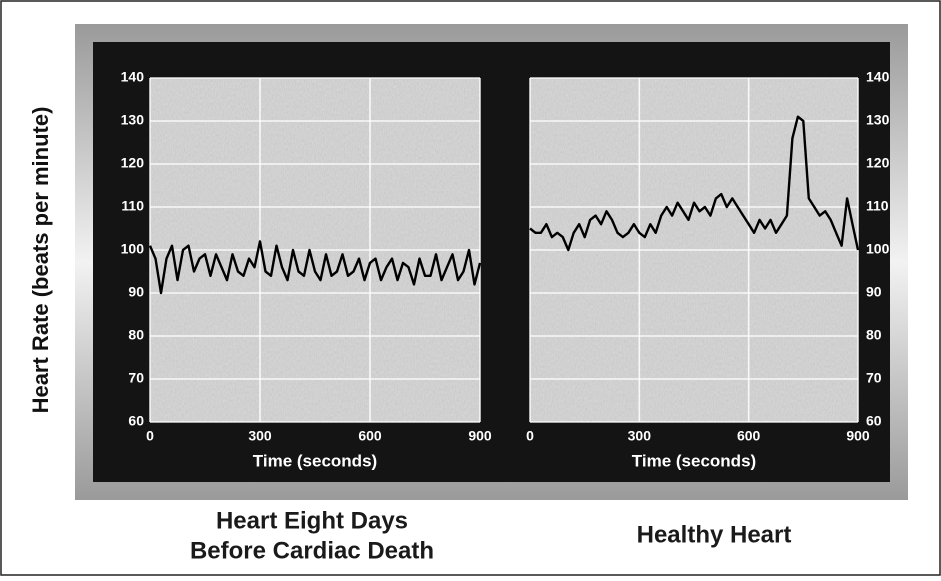 This screenshot has height=581, width=941. I want to click on caption: Heart Eight Days, so click(312, 520).